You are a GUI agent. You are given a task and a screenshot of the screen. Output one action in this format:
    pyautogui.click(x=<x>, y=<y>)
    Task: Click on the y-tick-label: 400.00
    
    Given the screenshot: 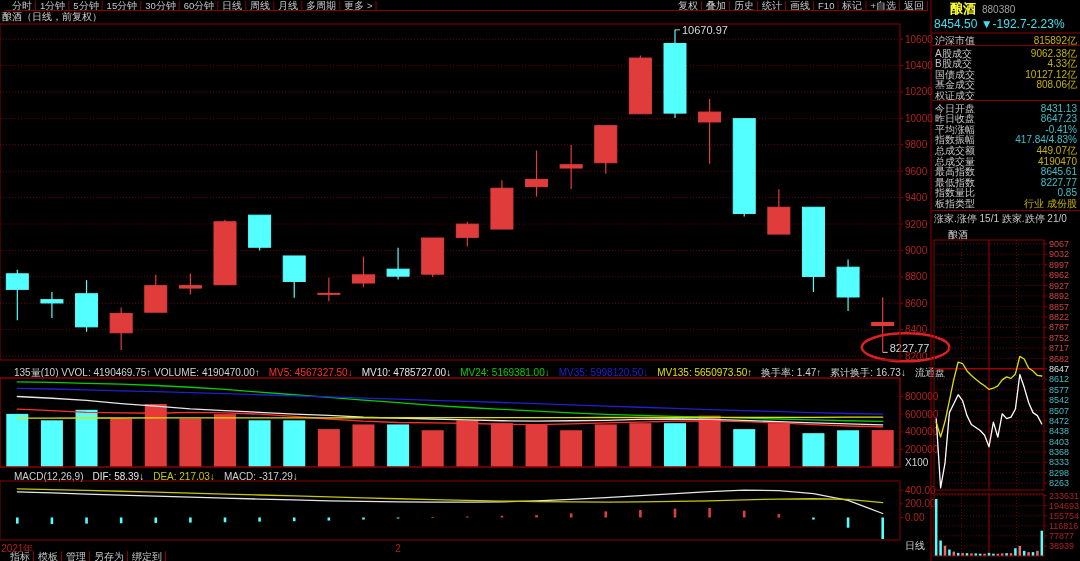 What is the action you would take?
    pyautogui.click(x=921, y=490)
    